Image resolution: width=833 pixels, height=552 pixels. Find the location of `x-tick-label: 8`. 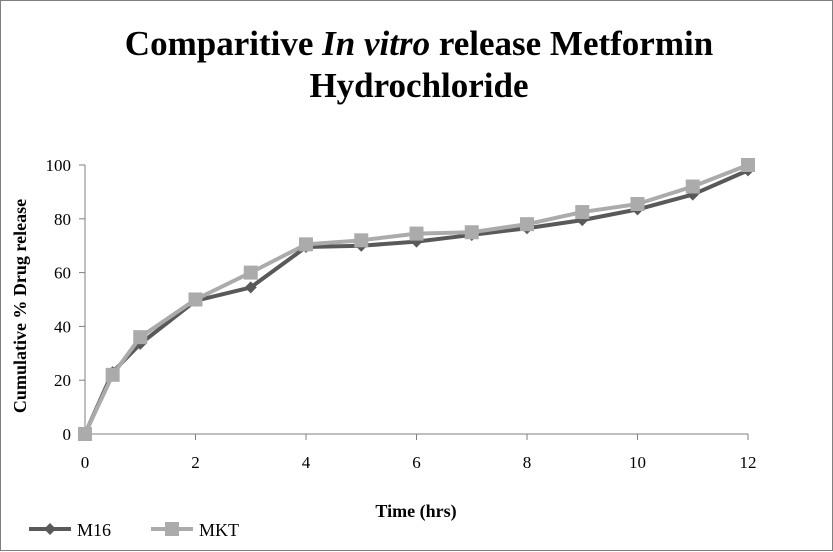

x-tick-label: 8 is located at coordinates (527, 462).